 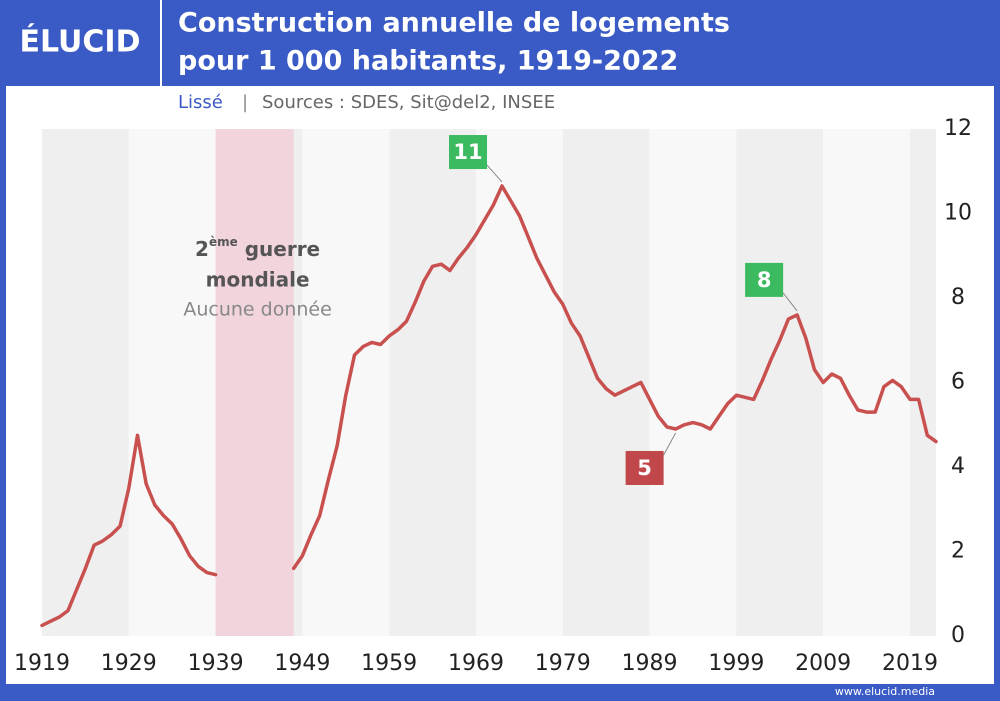 I want to click on x-tick-label: 1999, so click(x=736, y=663).